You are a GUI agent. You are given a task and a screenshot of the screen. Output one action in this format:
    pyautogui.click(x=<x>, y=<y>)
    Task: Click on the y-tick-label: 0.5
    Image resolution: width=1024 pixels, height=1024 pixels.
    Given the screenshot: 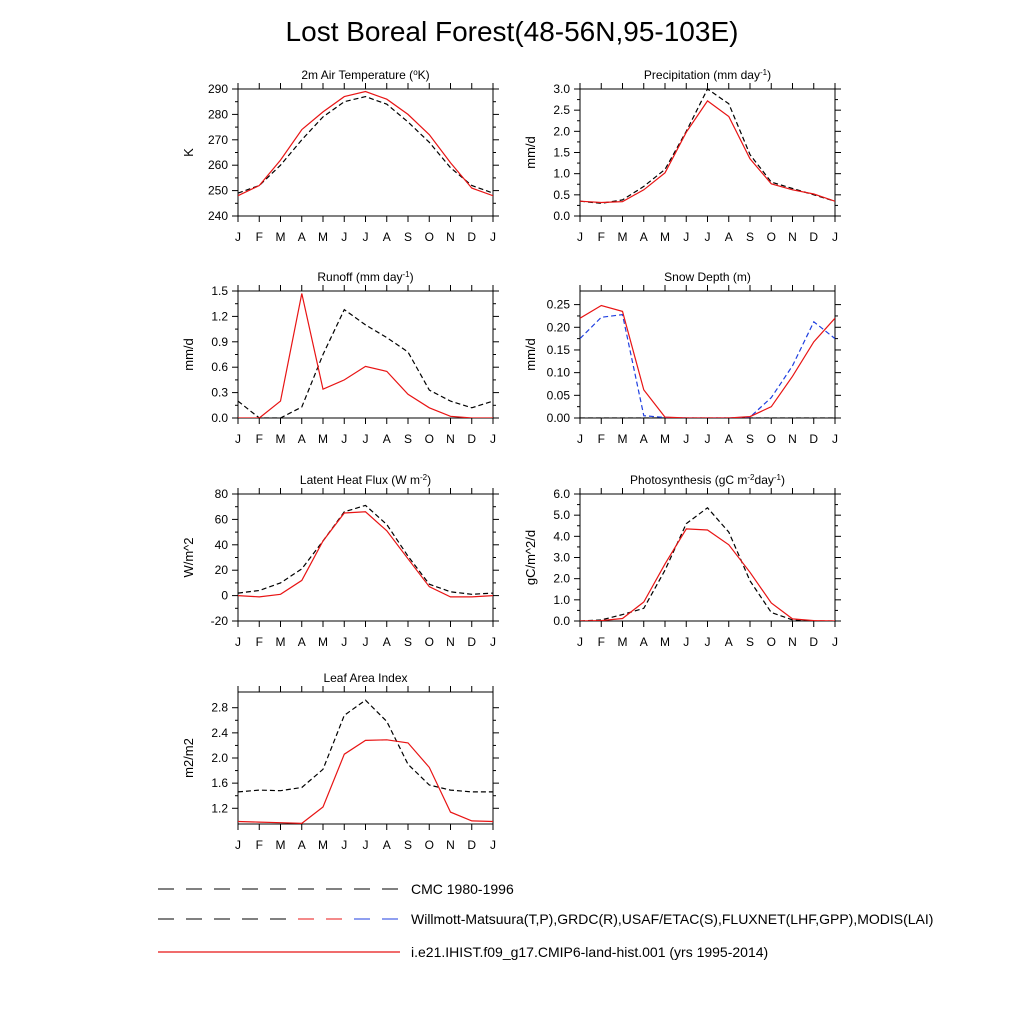 What is the action you would take?
    pyautogui.click(x=561, y=195)
    